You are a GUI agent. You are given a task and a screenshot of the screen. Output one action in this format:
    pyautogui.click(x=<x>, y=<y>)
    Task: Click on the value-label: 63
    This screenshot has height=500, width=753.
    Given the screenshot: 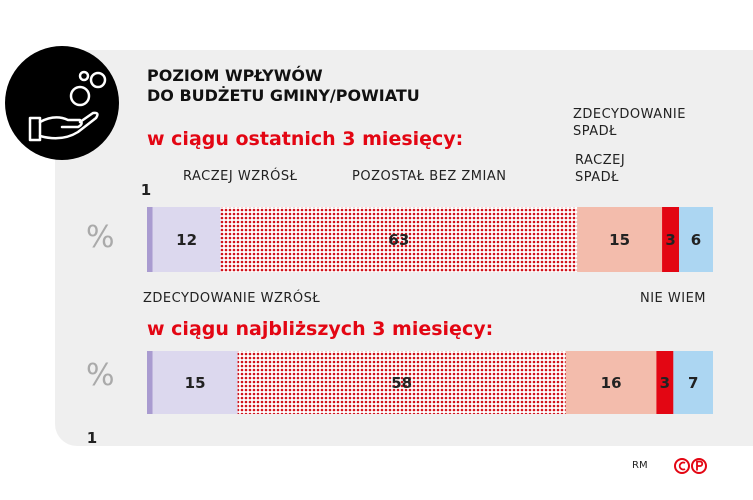 What is the action you would take?
    pyautogui.click(x=399, y=239)
    